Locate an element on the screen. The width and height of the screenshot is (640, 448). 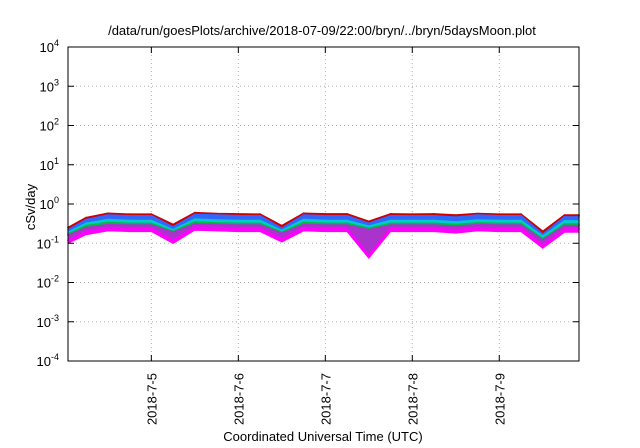
y-tick-label: 10⁻¹ is located at coordinates (48, 242).